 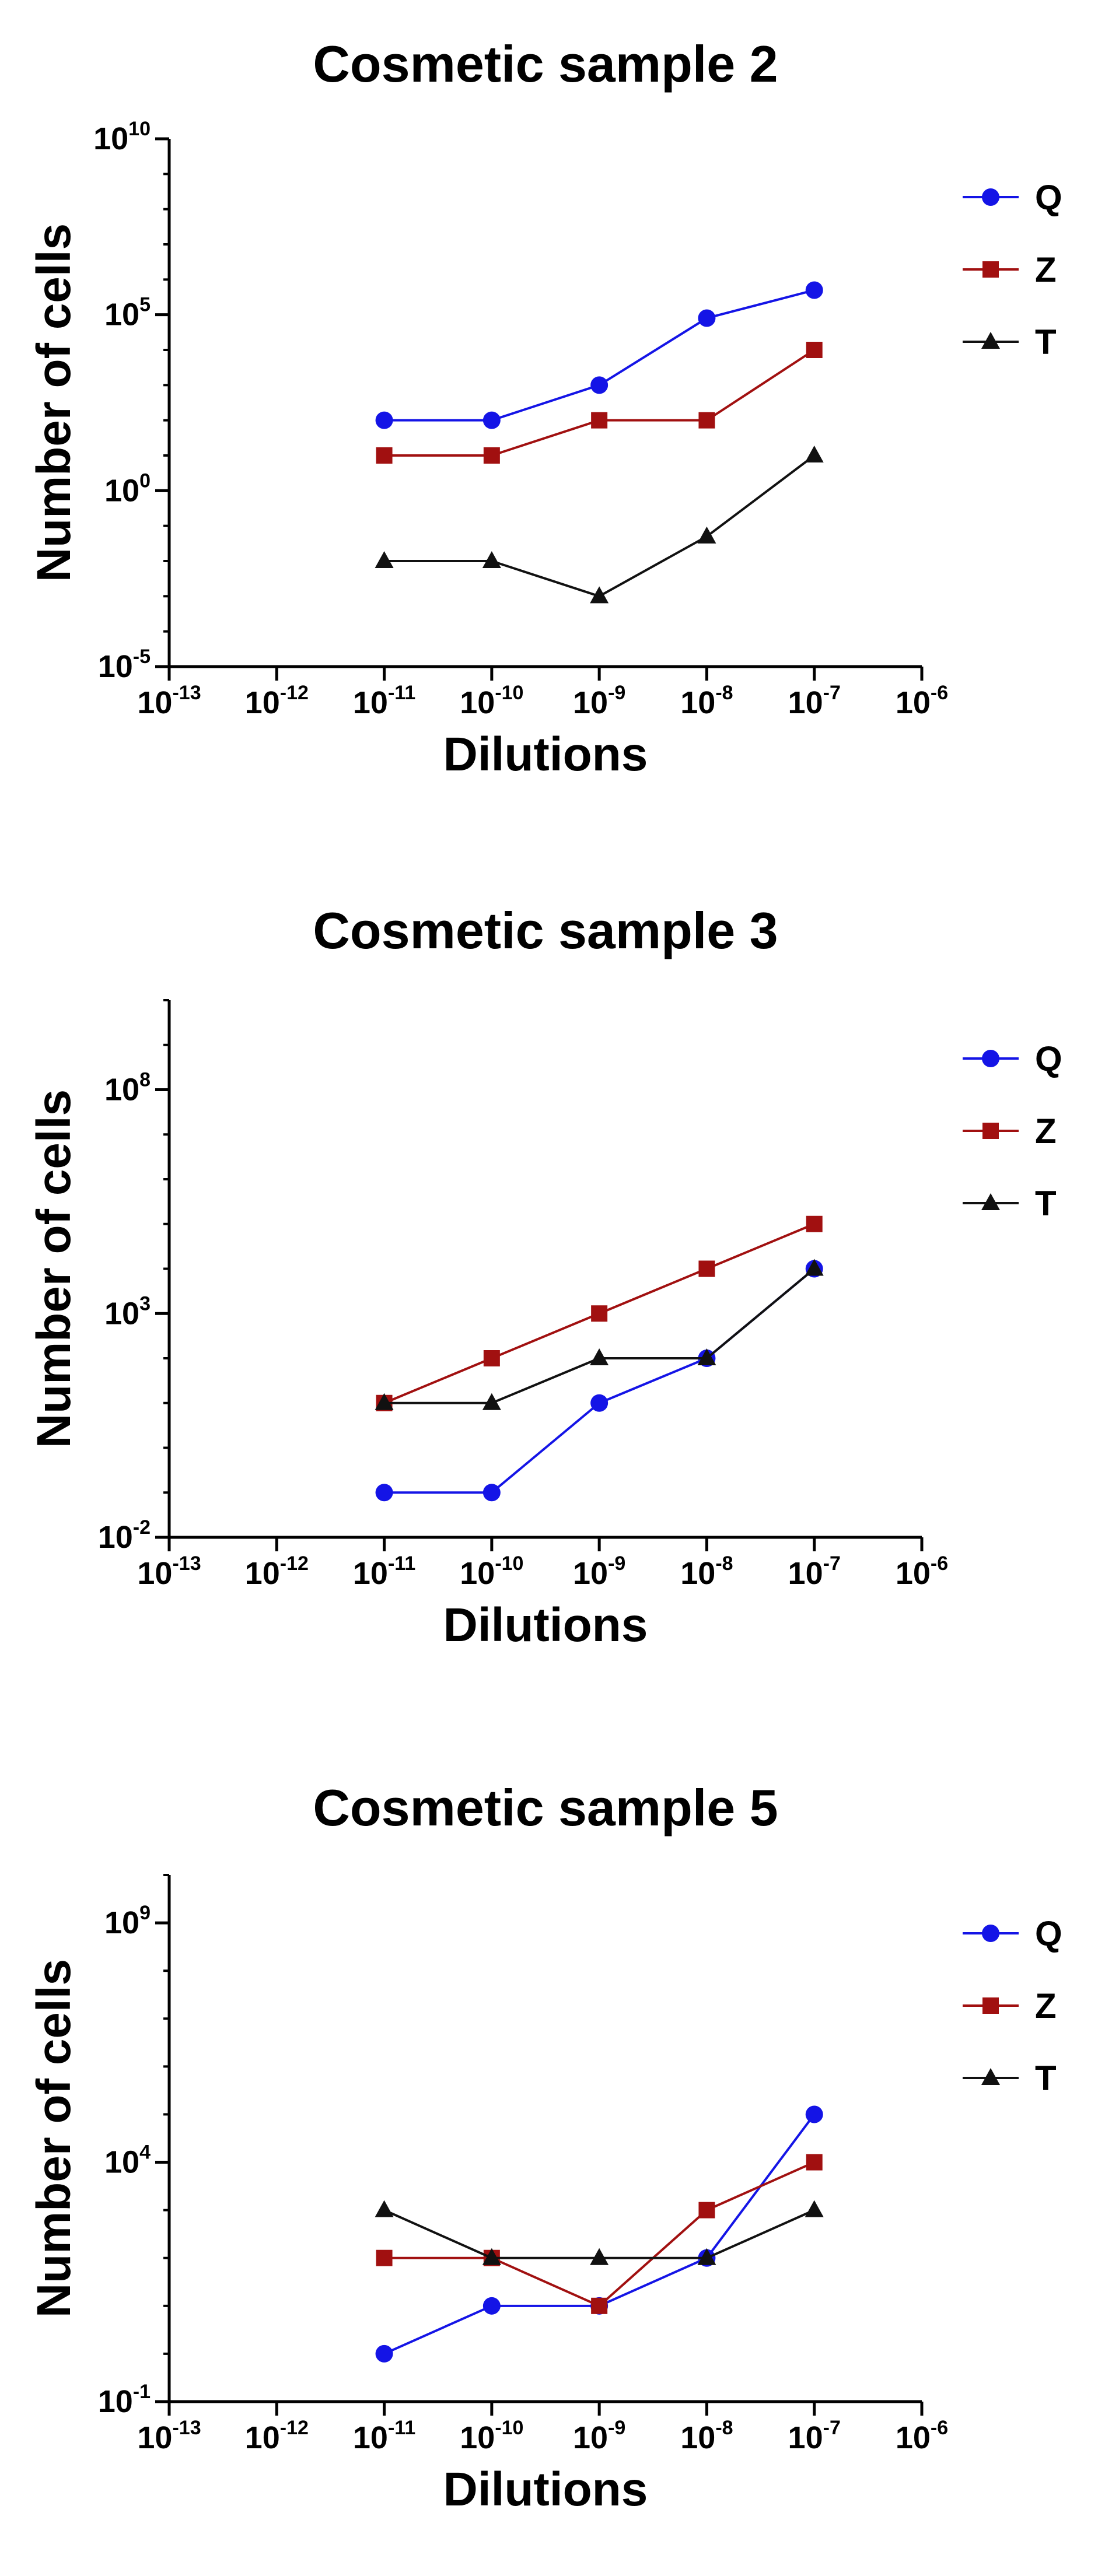 What do you see at coordinates (124, 2400) in the screenshot?
I see `tick-label: 10⁻¹` at bounding box center [124, 2400].